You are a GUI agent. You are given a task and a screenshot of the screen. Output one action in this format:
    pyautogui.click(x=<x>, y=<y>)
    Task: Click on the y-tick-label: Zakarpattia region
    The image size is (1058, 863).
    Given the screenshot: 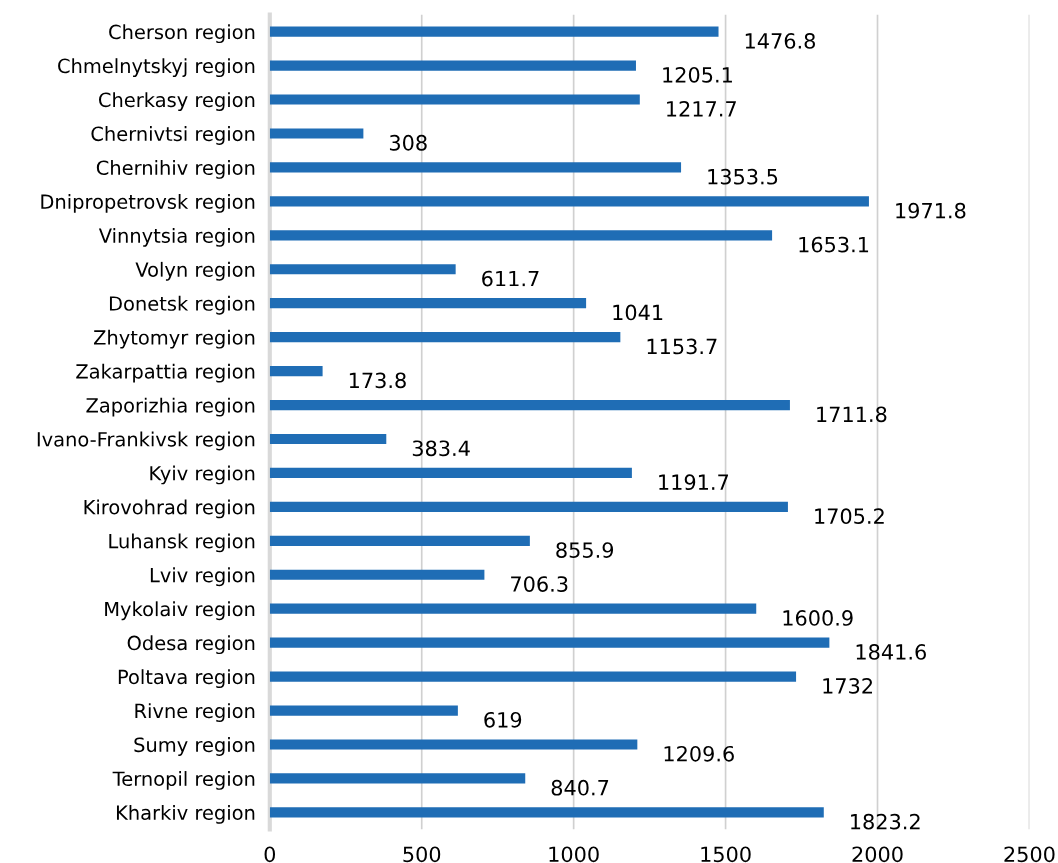 What is the action you would take?
    pyautogui.click(x=165, y=373)
    